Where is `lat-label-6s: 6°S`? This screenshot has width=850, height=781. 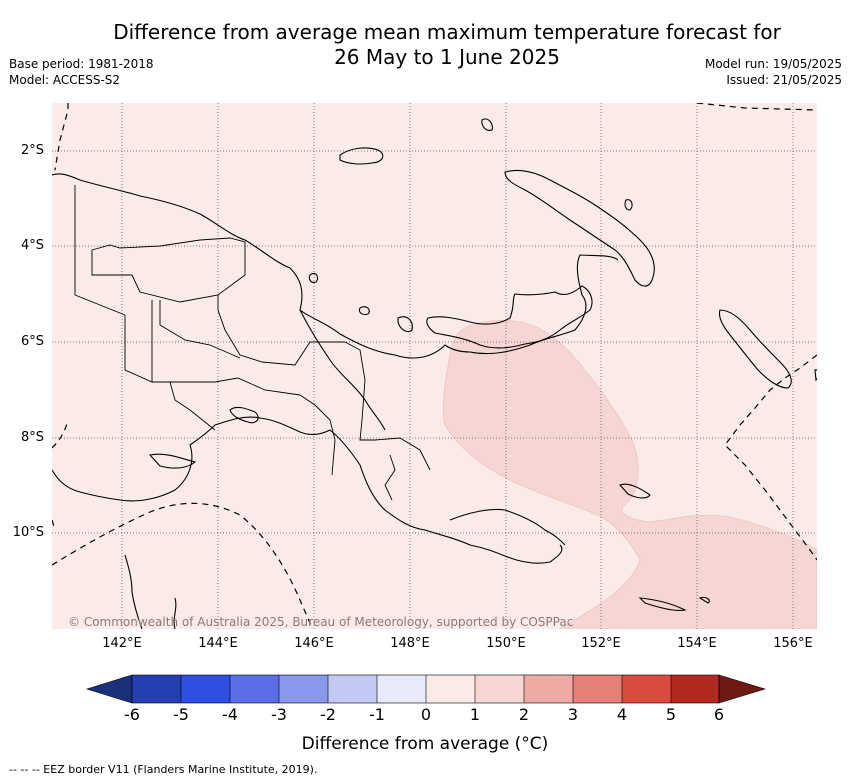
lat-label-6s: 6°S is located at coordinates (32, 341).